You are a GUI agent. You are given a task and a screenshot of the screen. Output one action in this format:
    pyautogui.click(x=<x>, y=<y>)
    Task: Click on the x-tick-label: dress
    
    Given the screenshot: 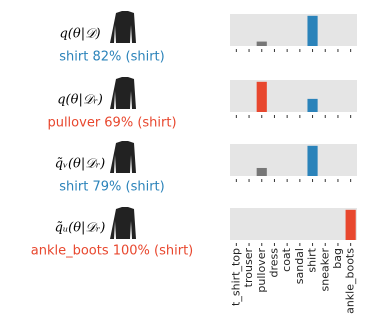 What is the action you would take?
    pyautogui.click(x=273, y=263)
    